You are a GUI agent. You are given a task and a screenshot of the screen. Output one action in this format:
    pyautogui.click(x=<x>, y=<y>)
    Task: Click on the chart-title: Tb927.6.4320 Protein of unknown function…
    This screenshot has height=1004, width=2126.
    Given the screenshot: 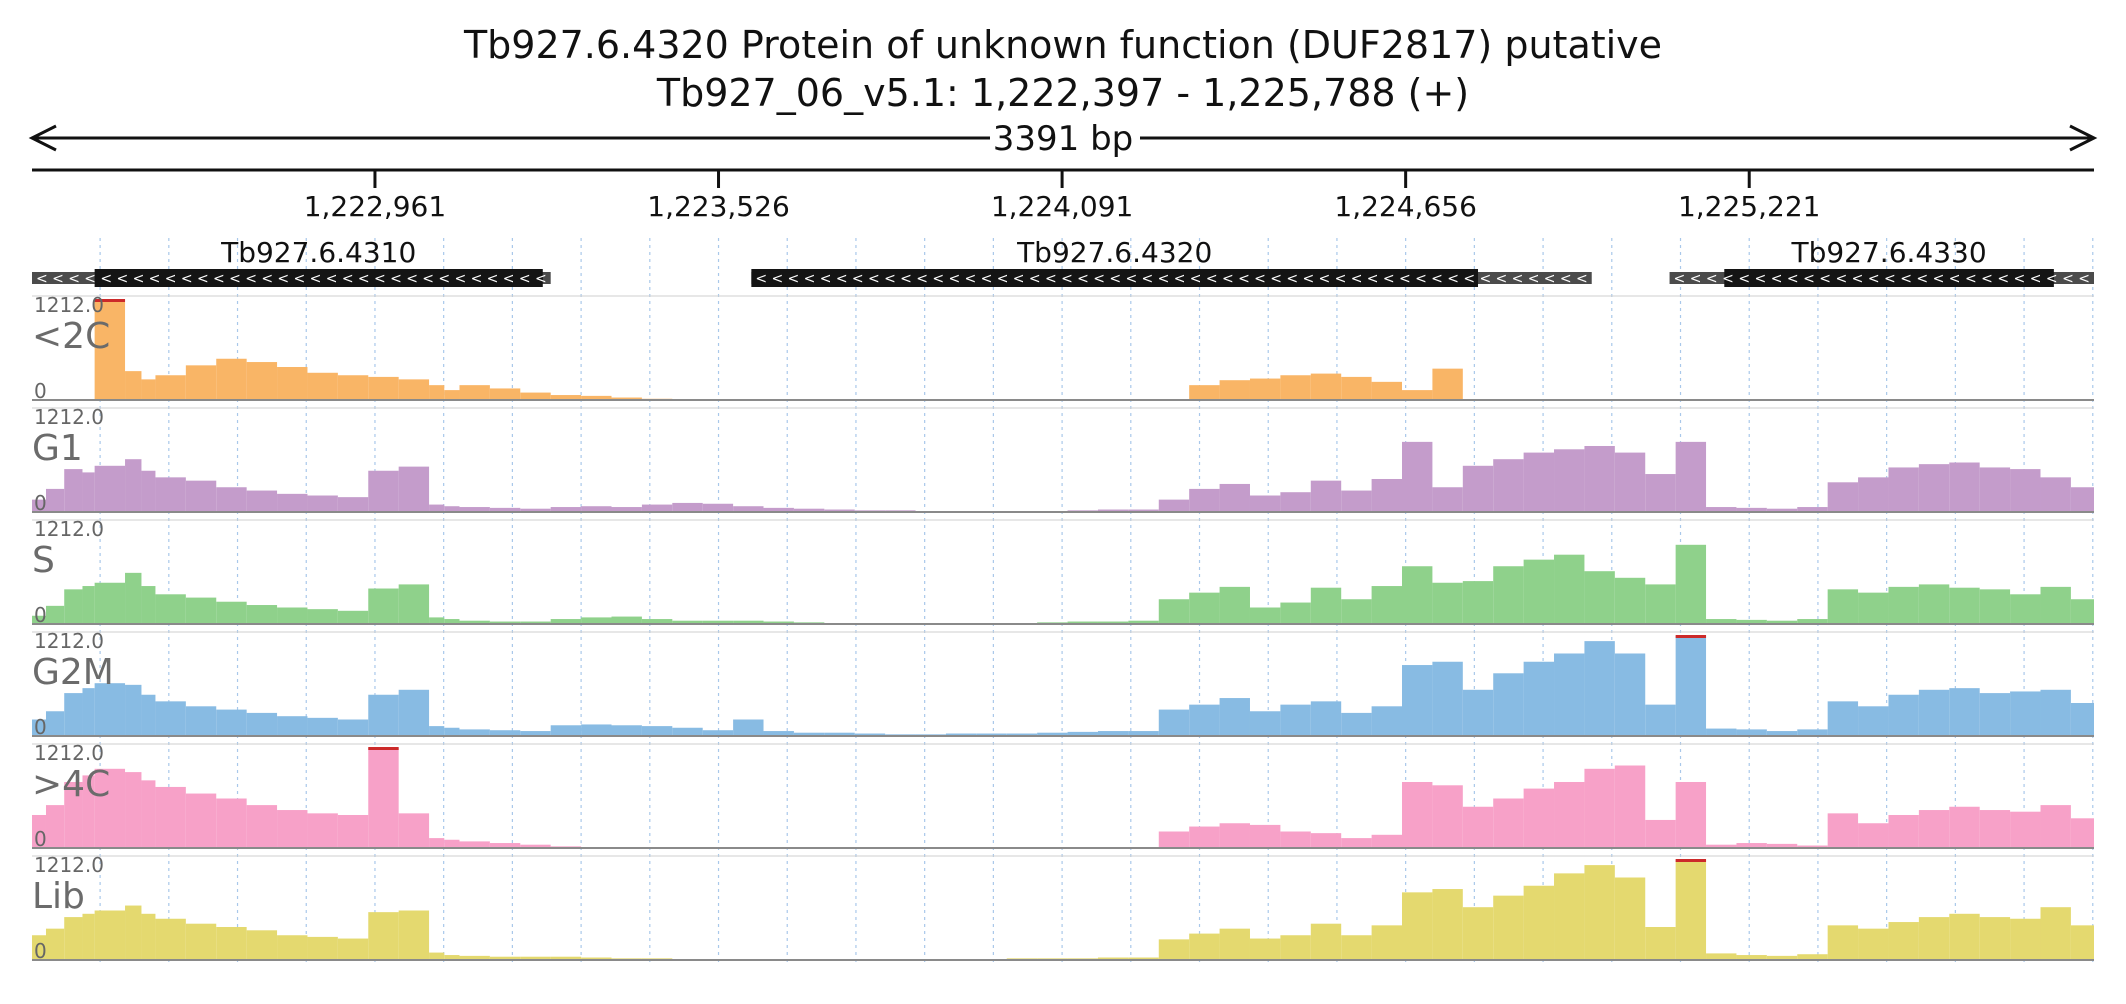 What is the action you would take?
    pyautogui.click(x=1062, y=45)
    